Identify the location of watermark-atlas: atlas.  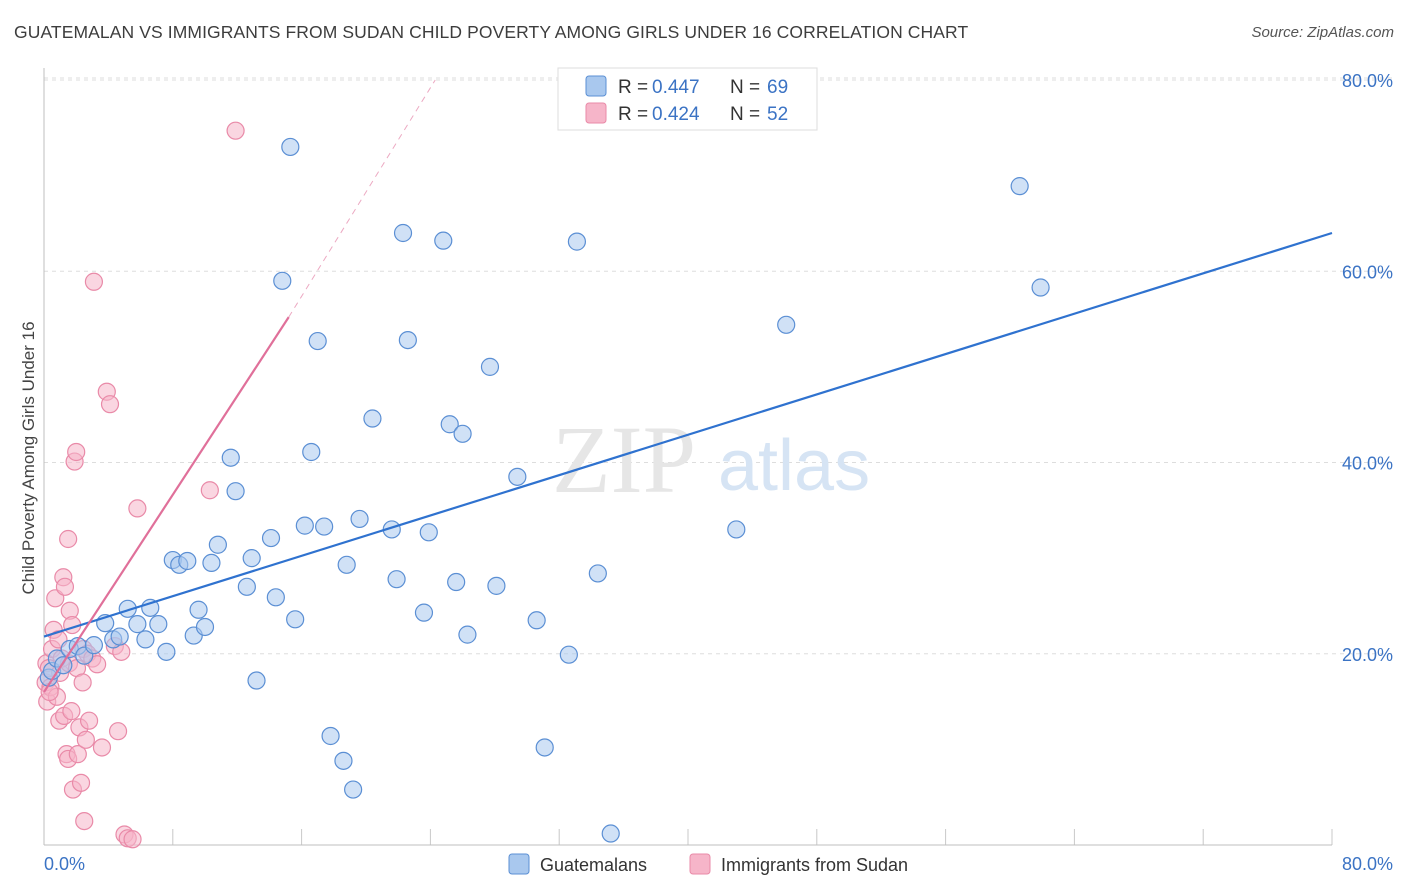
(794, 466).